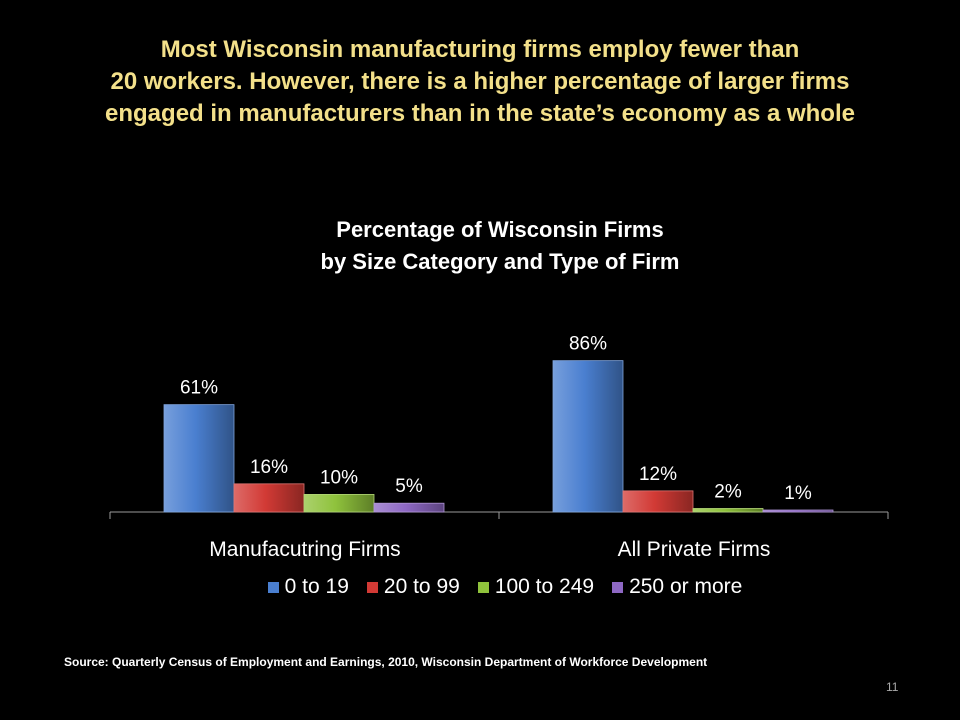 This screenshot has height=720, width=960. What do you see at coordinates (658, 474) in the screenshot?
I see `data-label-all-private-firms-20-to-99: 12%` at bounding box center [658, 474].